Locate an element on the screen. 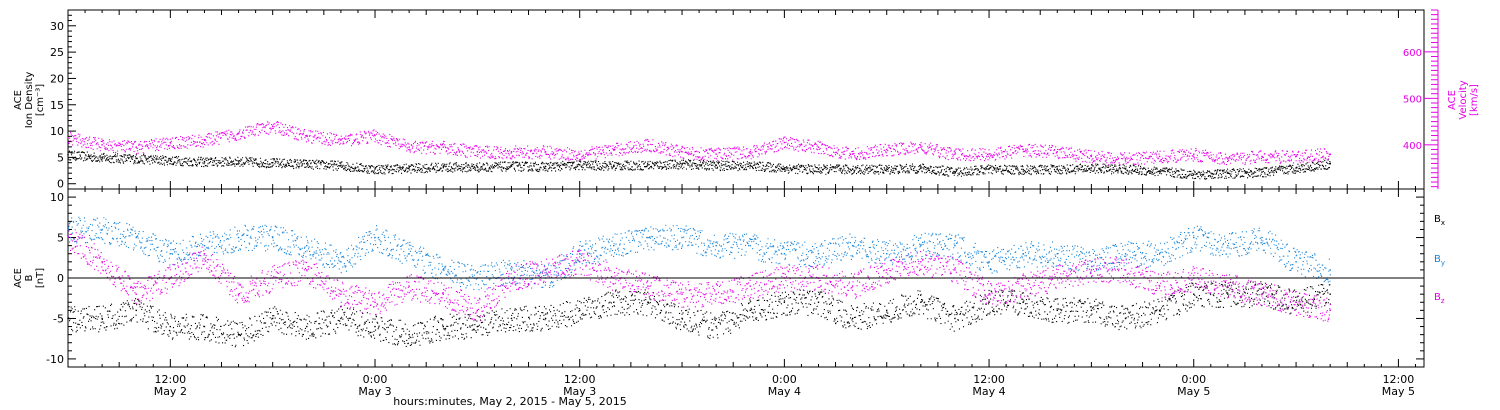 This screenshot has height=410, width=1500. density-tick-label: 15 is located at coordinates (57, 105).